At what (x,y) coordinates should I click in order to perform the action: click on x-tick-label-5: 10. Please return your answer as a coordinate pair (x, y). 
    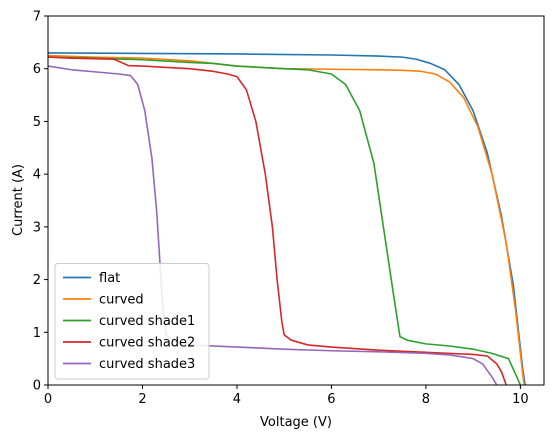
    Looking at the image, I should click on (520, 399).